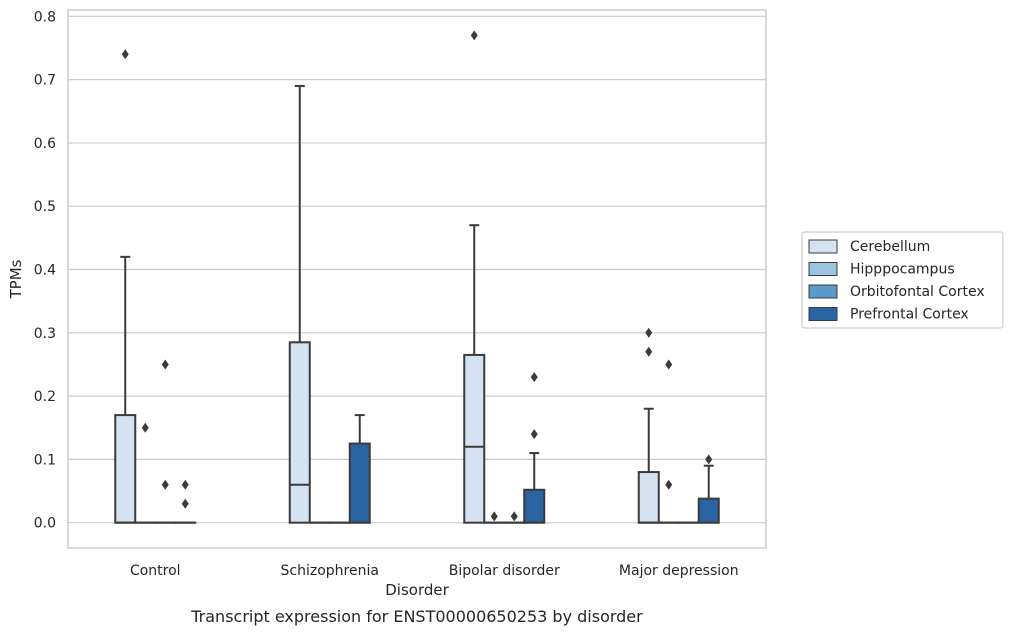  I want to click on x-tick-label: Major depression, so click(679, 571).